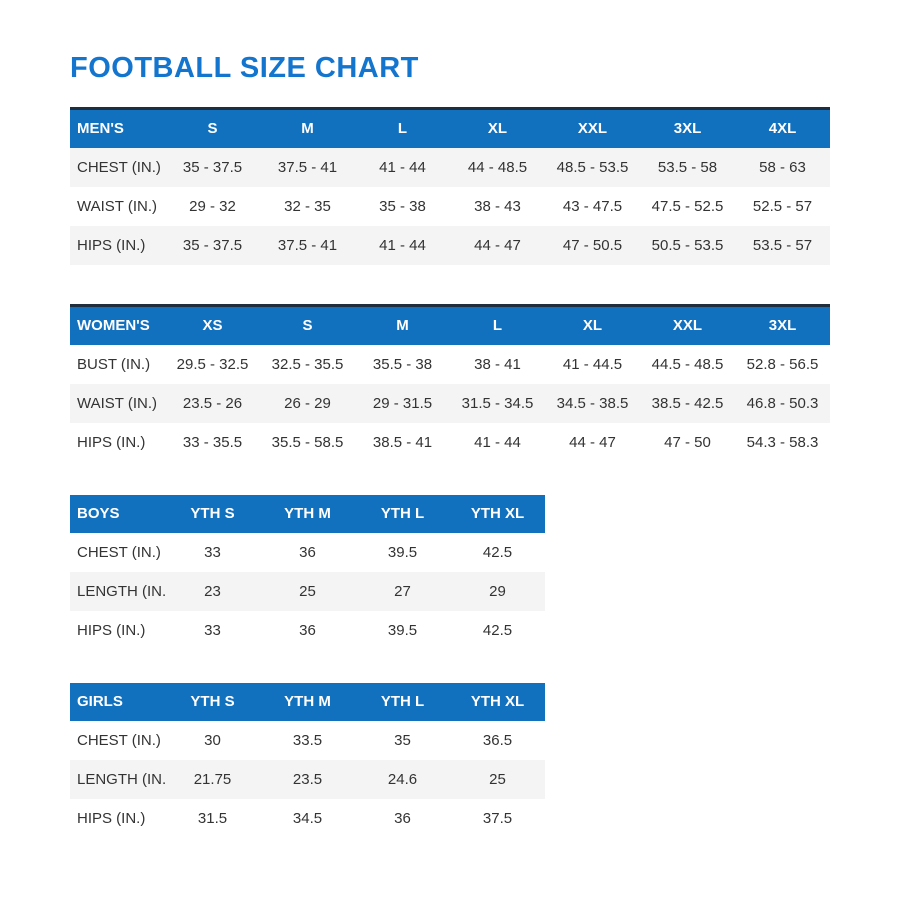  I want to click on size-header-cell: L, so click(497, 325).